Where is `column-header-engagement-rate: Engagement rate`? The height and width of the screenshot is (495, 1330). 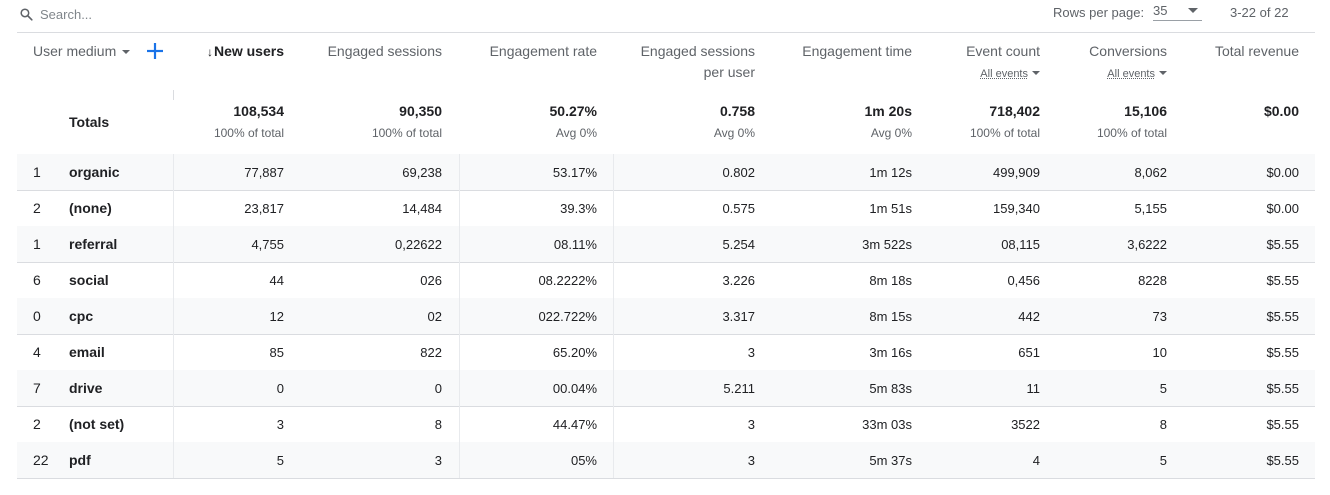 column-header-engagement-rate: Engagement rate is located at coordinates (543, 51).